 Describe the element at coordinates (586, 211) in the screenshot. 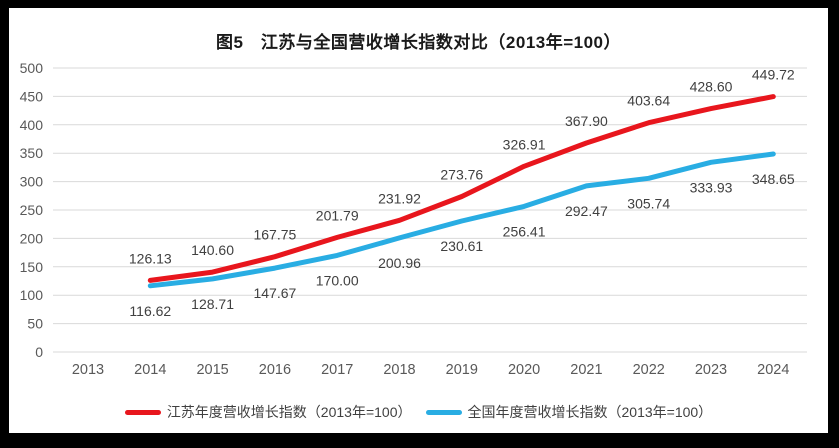

I see `data-label: 292.47` at that location.